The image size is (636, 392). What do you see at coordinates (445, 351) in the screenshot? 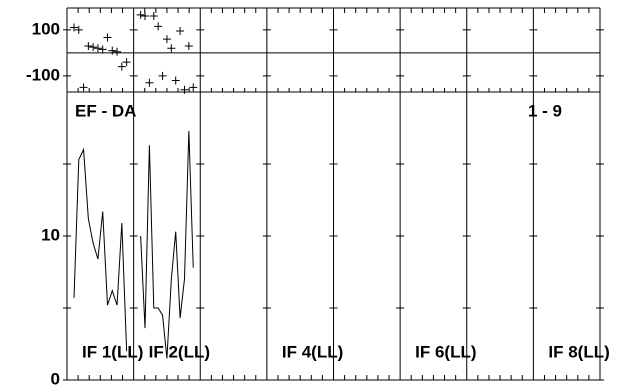
I see `panel-label: IF 6(LL)` at bounding box center [445, 351].